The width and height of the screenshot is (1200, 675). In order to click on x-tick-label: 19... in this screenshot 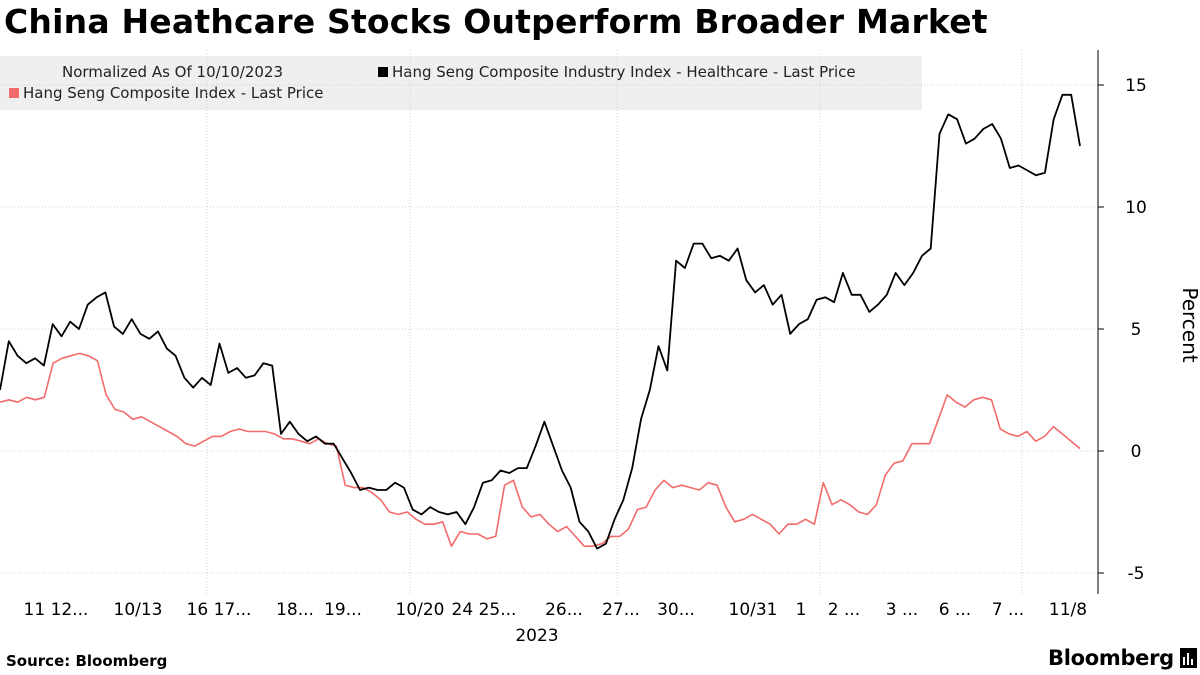, I will do `click(343, 610)`.